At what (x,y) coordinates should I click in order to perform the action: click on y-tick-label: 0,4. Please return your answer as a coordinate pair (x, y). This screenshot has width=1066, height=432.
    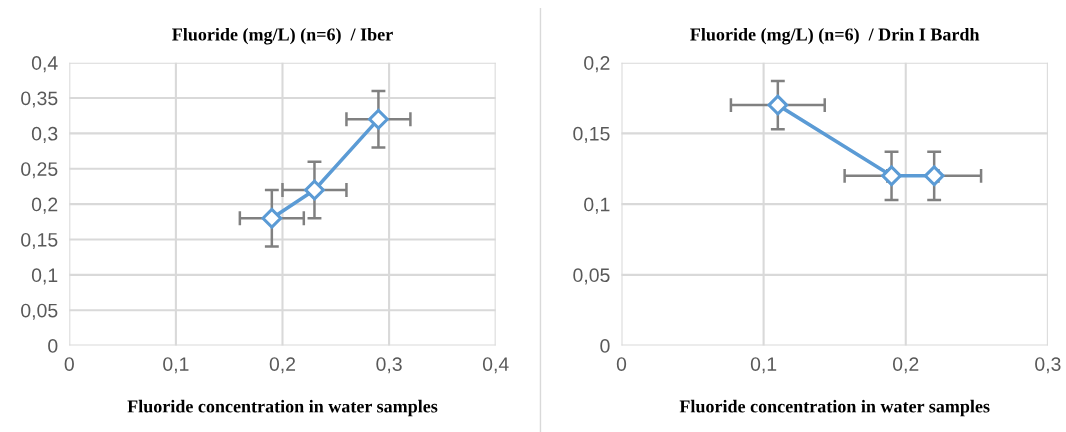
    Looking at the image, I should click on (44, 64).